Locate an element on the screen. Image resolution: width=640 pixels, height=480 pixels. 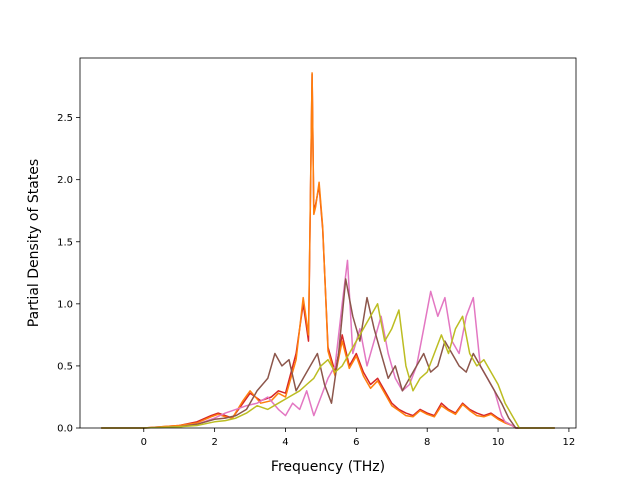
y-tick-label: 0.5 is located at coordinates (65, 366).